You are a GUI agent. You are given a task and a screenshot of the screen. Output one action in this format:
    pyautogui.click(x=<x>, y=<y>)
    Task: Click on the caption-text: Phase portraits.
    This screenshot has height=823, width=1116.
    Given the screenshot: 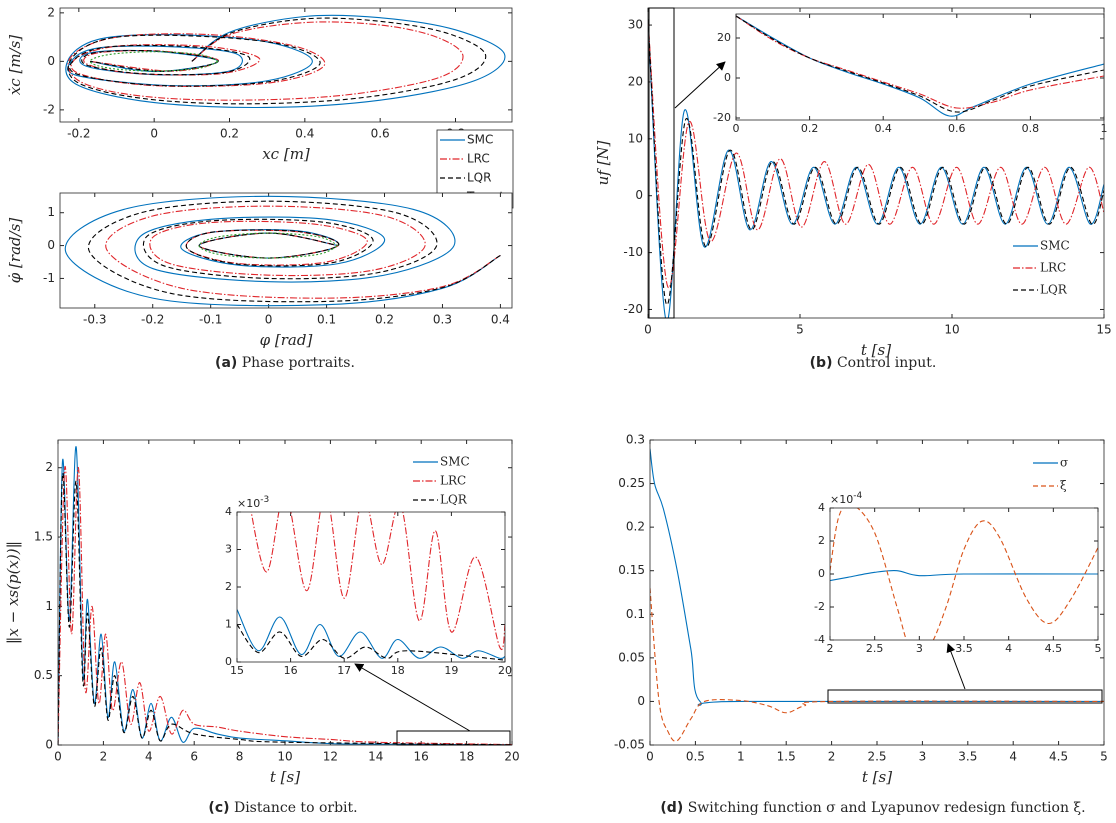 What is the action you would take?
    pyautogui.click(x=298, y=363)
    